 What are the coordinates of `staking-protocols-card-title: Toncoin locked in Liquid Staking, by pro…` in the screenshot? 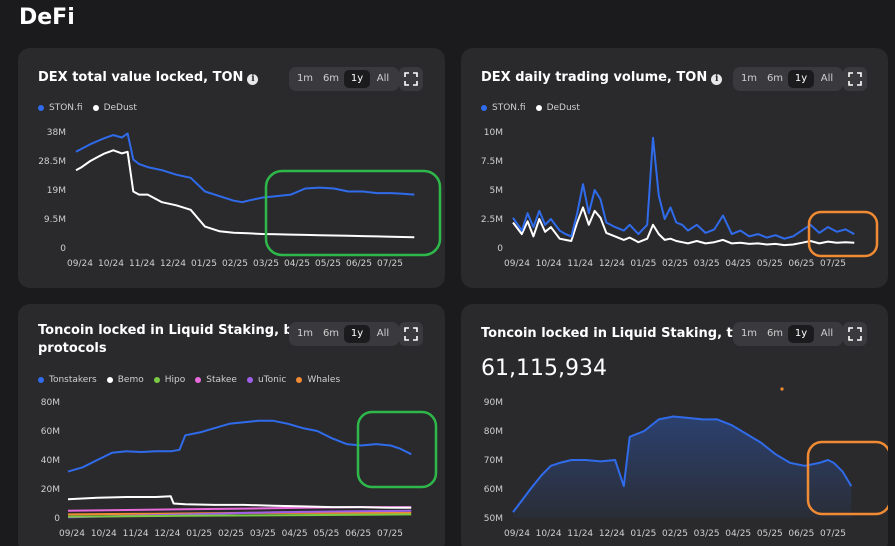 It's located at (169, 340).